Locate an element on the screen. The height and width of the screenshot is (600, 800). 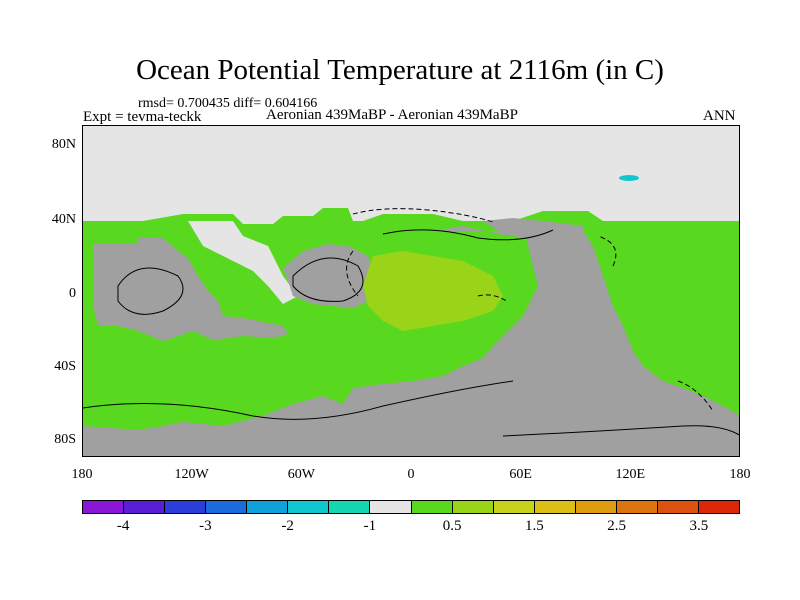
northern-ice-band is located at coordinates (411, 175).